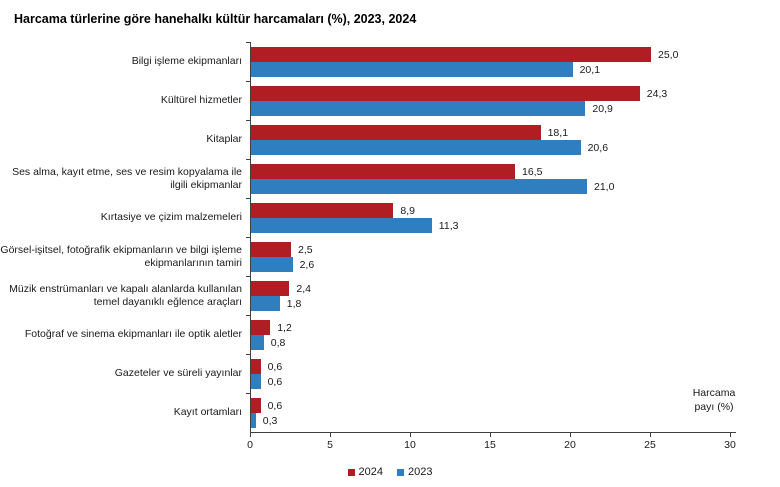 The image size is (780, 487). Describe the element at coordinates (351, 472) in the screenshot. I see `legend-swatch-2024` at that location.